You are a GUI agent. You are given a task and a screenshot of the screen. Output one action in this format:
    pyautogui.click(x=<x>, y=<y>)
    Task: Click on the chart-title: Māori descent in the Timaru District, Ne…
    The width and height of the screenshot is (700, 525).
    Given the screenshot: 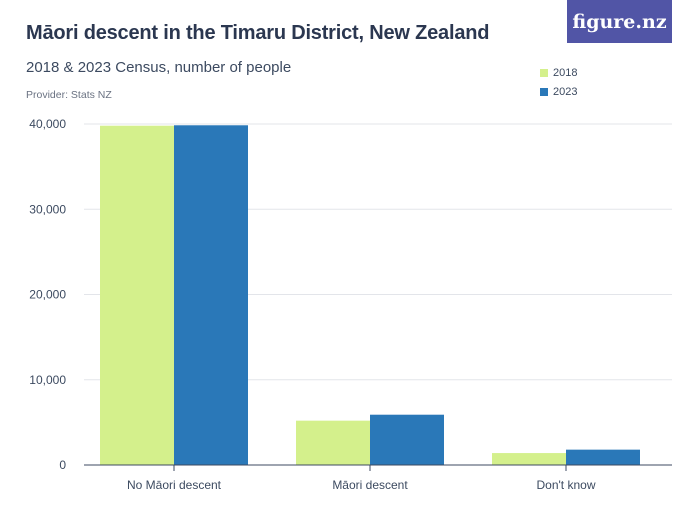 What is the action you would take?
    pyautogui.click(x=258, y=33)
    